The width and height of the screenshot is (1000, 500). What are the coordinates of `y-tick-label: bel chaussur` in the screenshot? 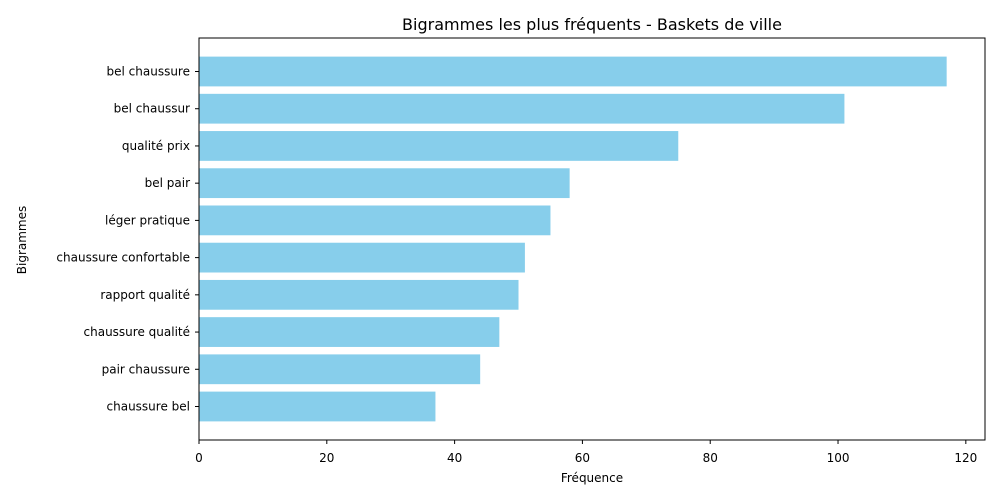 It's located at (152, 109).